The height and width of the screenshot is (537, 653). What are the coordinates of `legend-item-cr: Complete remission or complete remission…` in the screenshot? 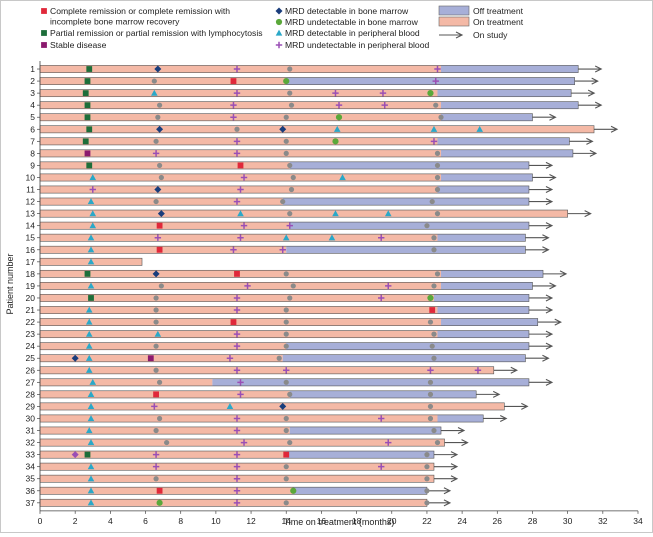 It's located at (135, 16).